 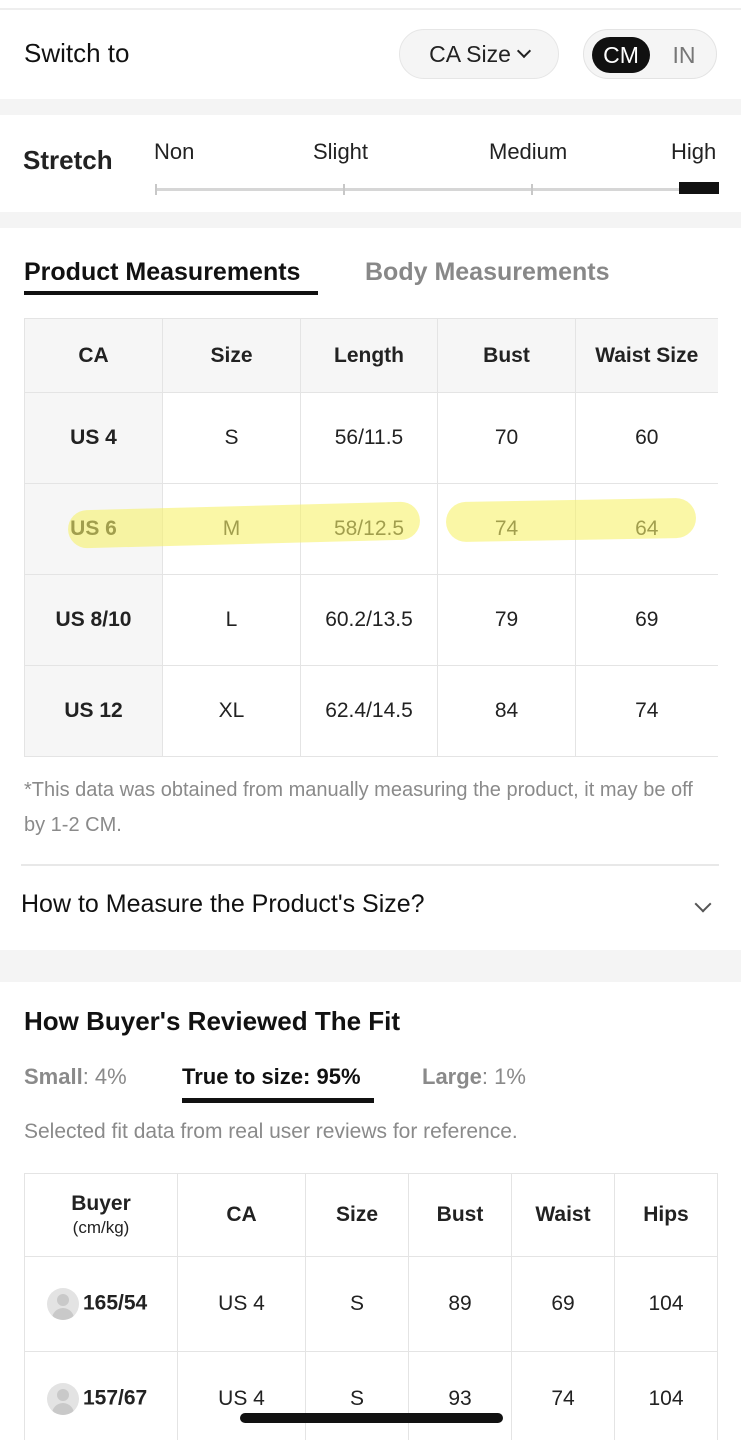 What do you see at coordinates (370, 865) in the screenshot?
I see `divider` at bounding box center [370, 865].